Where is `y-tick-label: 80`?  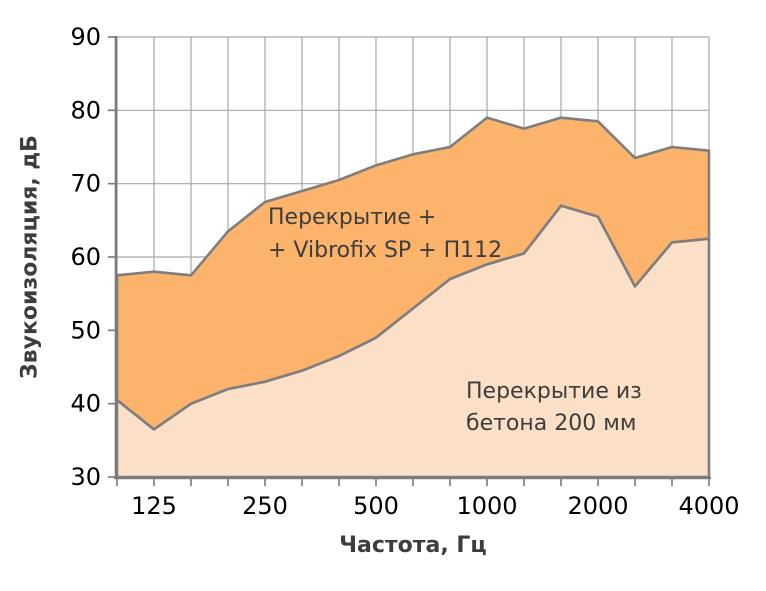
y-tick-label: 80 is located at coordinates (85, 110).